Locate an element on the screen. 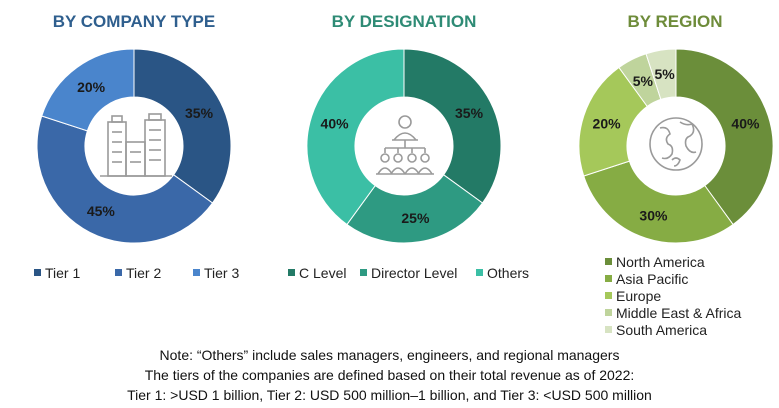 Image resolution: width=779 pixels, height=408 pixels. legend-item-europe: Europe is located at coordinates (633, 296).